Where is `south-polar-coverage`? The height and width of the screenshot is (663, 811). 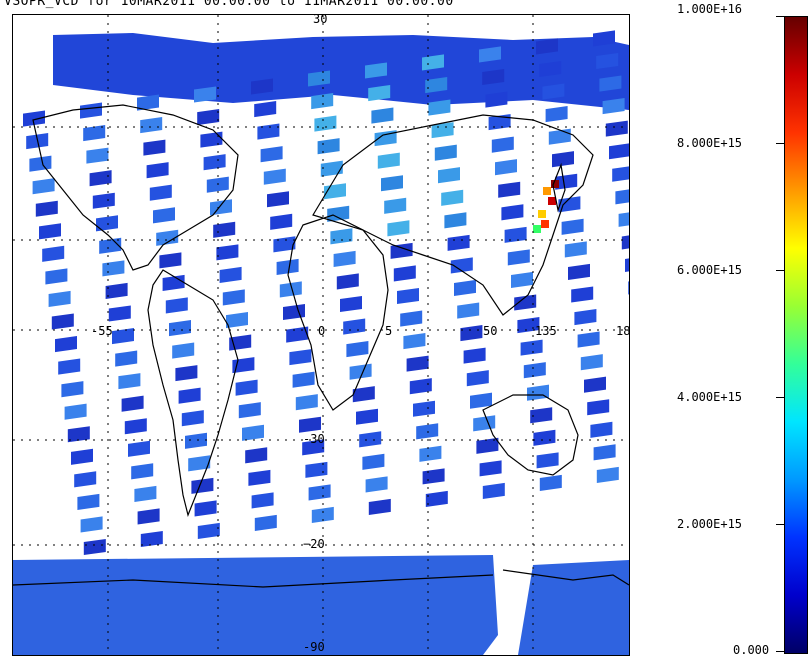
south-polar-coverage is located at coordinates (573, 607).